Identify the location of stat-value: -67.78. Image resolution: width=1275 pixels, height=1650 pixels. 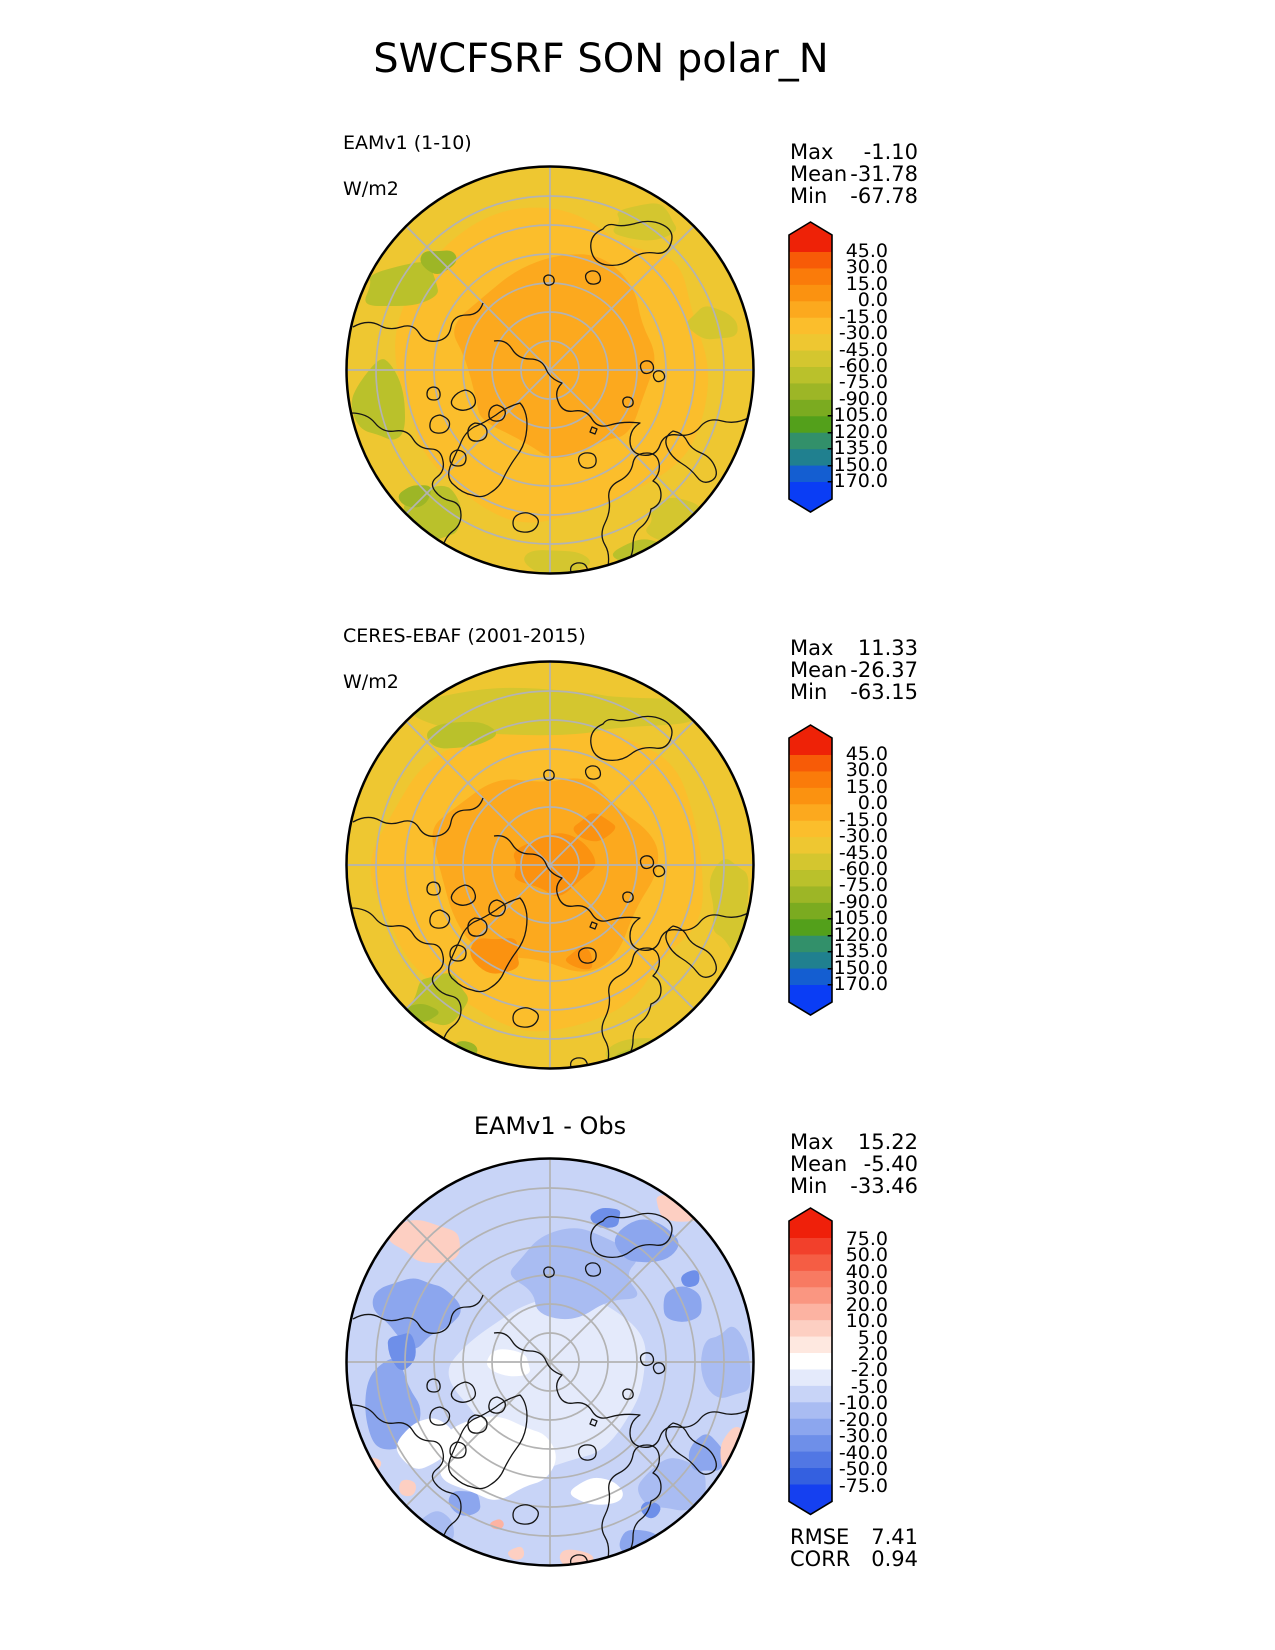
(884, 196).